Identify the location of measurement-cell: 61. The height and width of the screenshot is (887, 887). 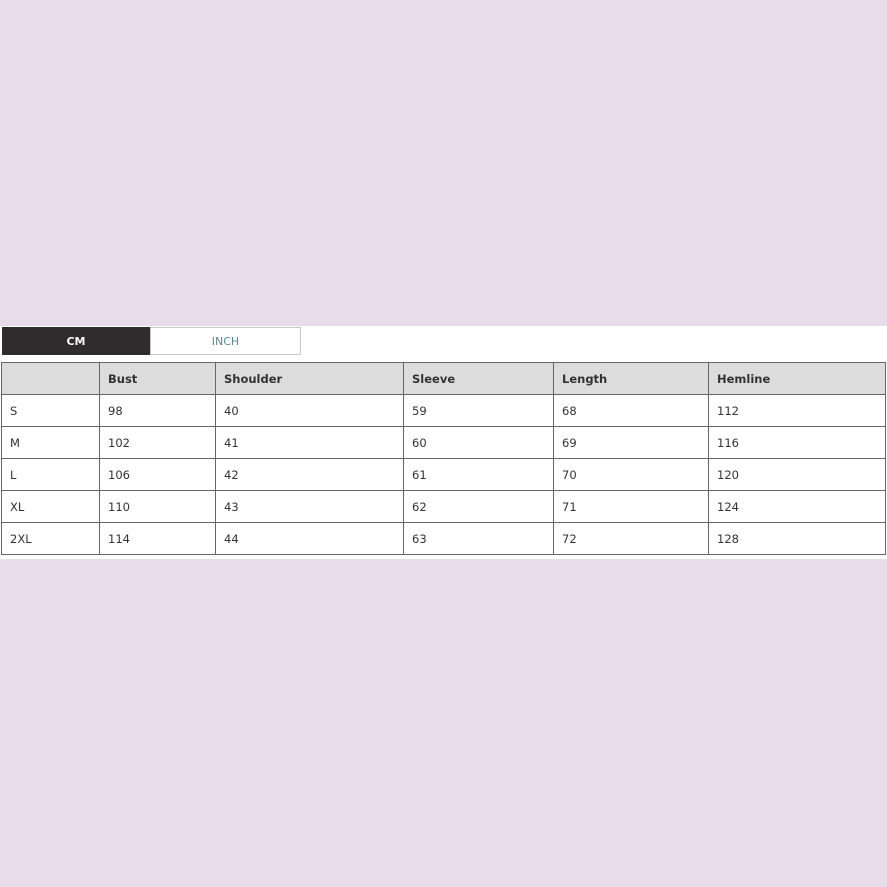
(478, 474).